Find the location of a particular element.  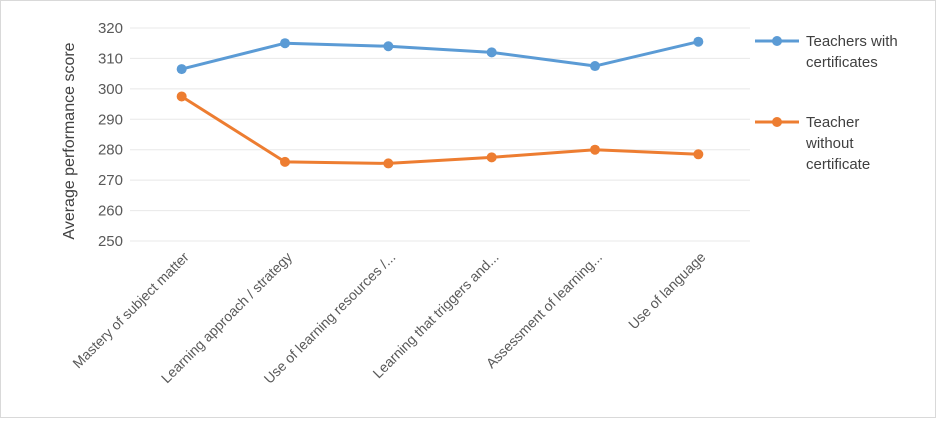

y-tick-label: 320 is located at coordinates (110, 28).